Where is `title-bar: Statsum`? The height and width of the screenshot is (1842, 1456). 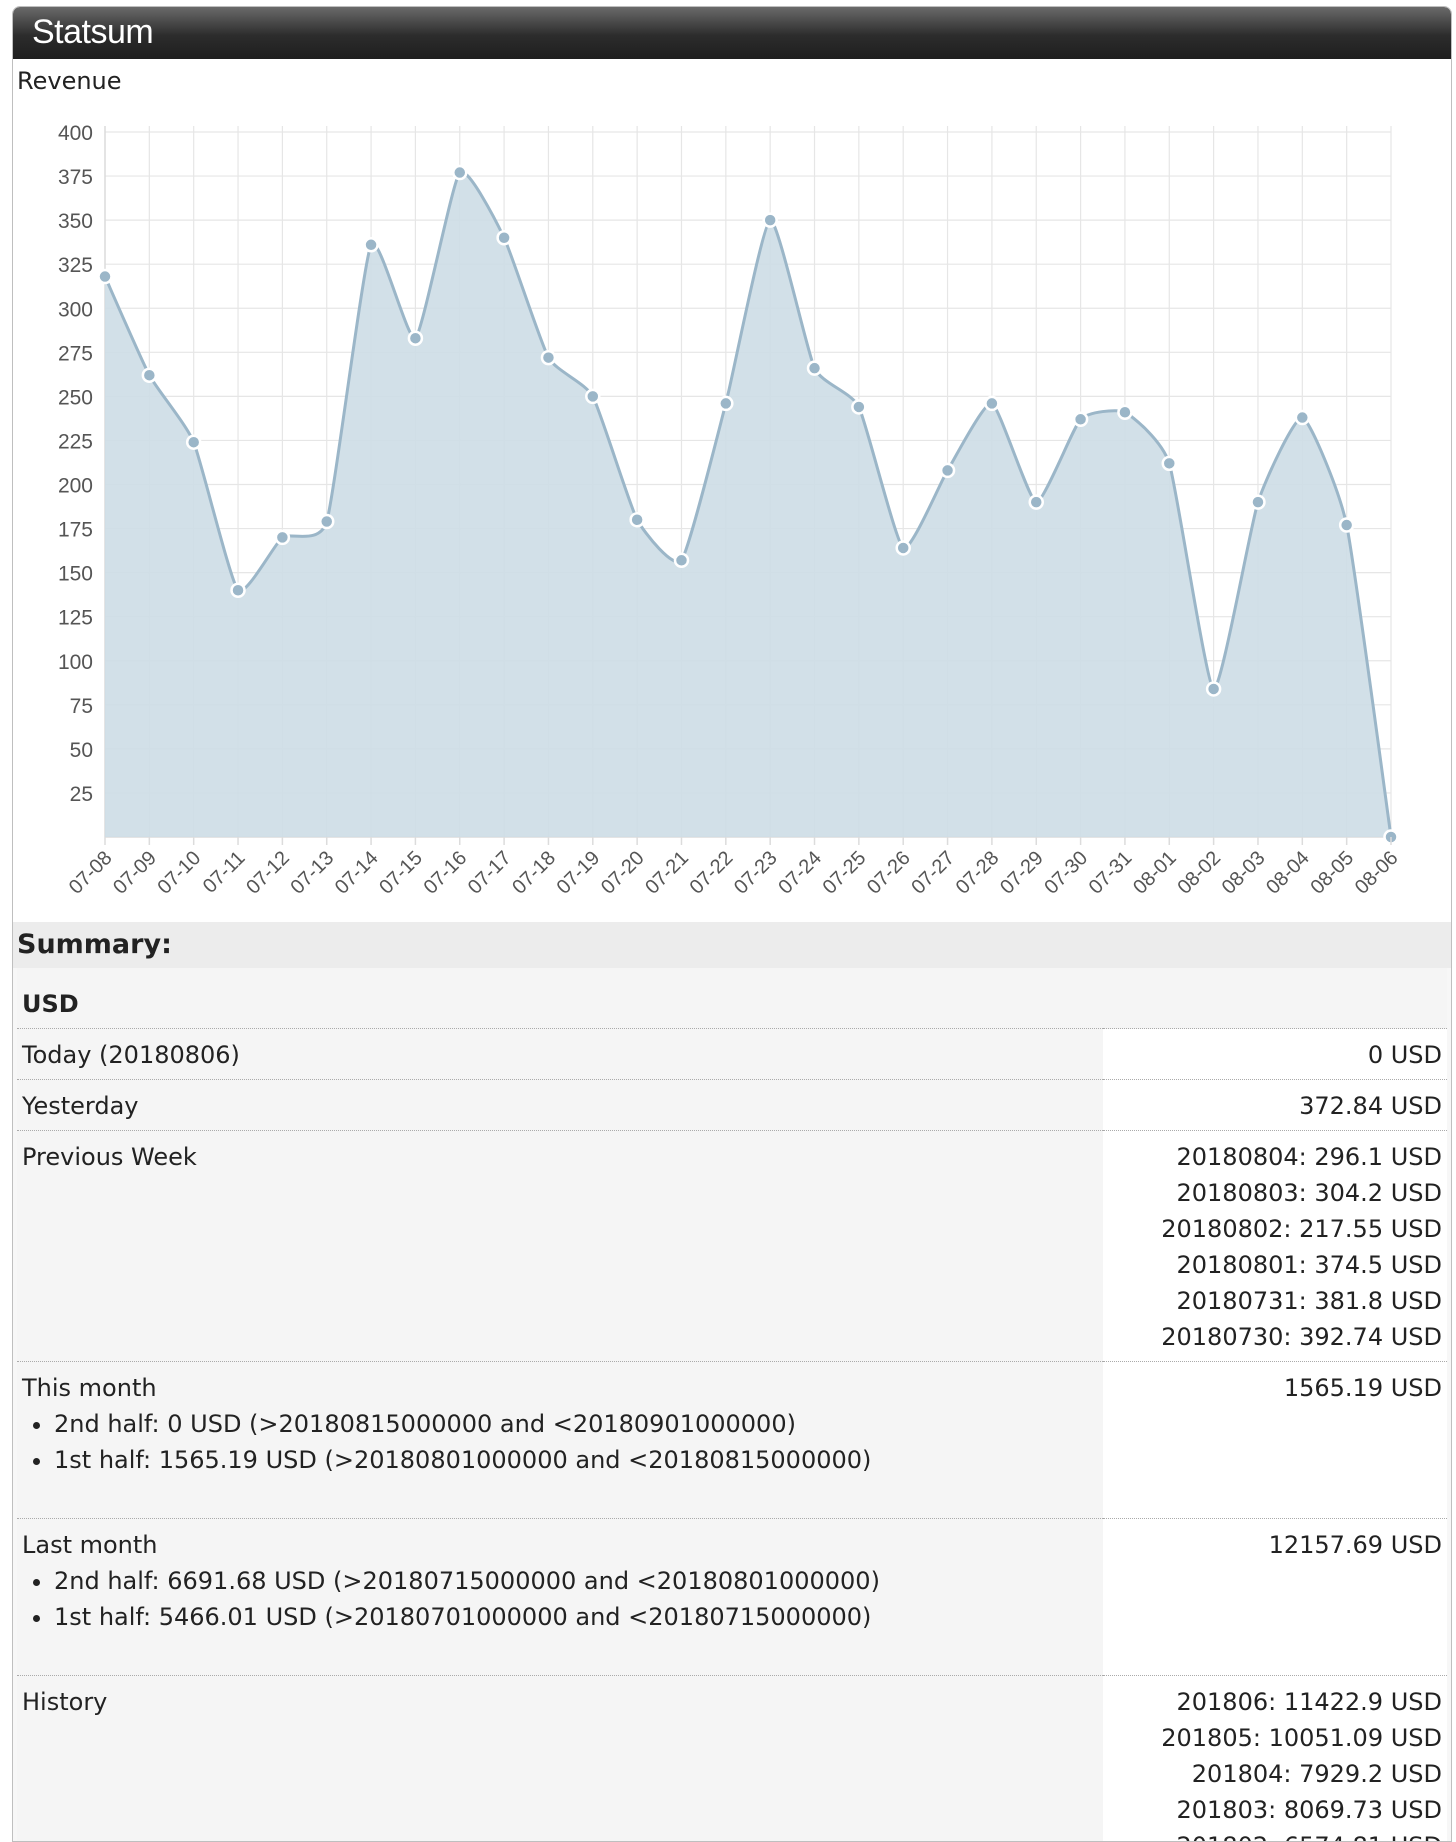 title-bar: Statsum is located at coordinates (732, 33).